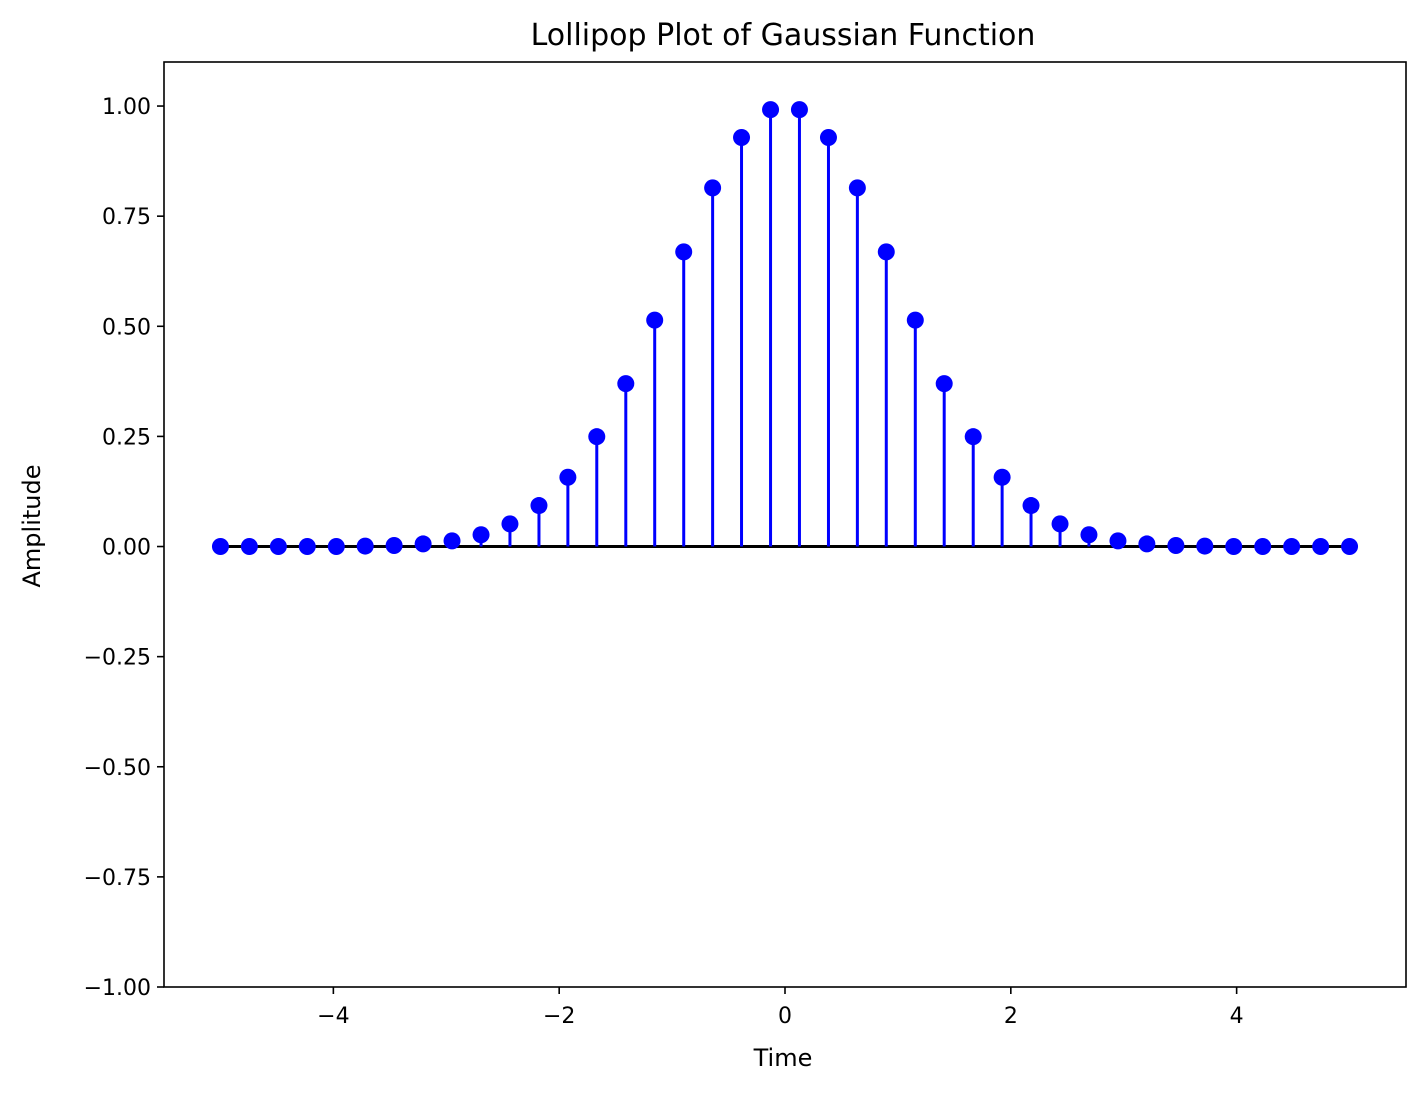 This screenshot has height=1098, width=1423. I want to click on y-tick-label: 0.75, so click(126, 217).